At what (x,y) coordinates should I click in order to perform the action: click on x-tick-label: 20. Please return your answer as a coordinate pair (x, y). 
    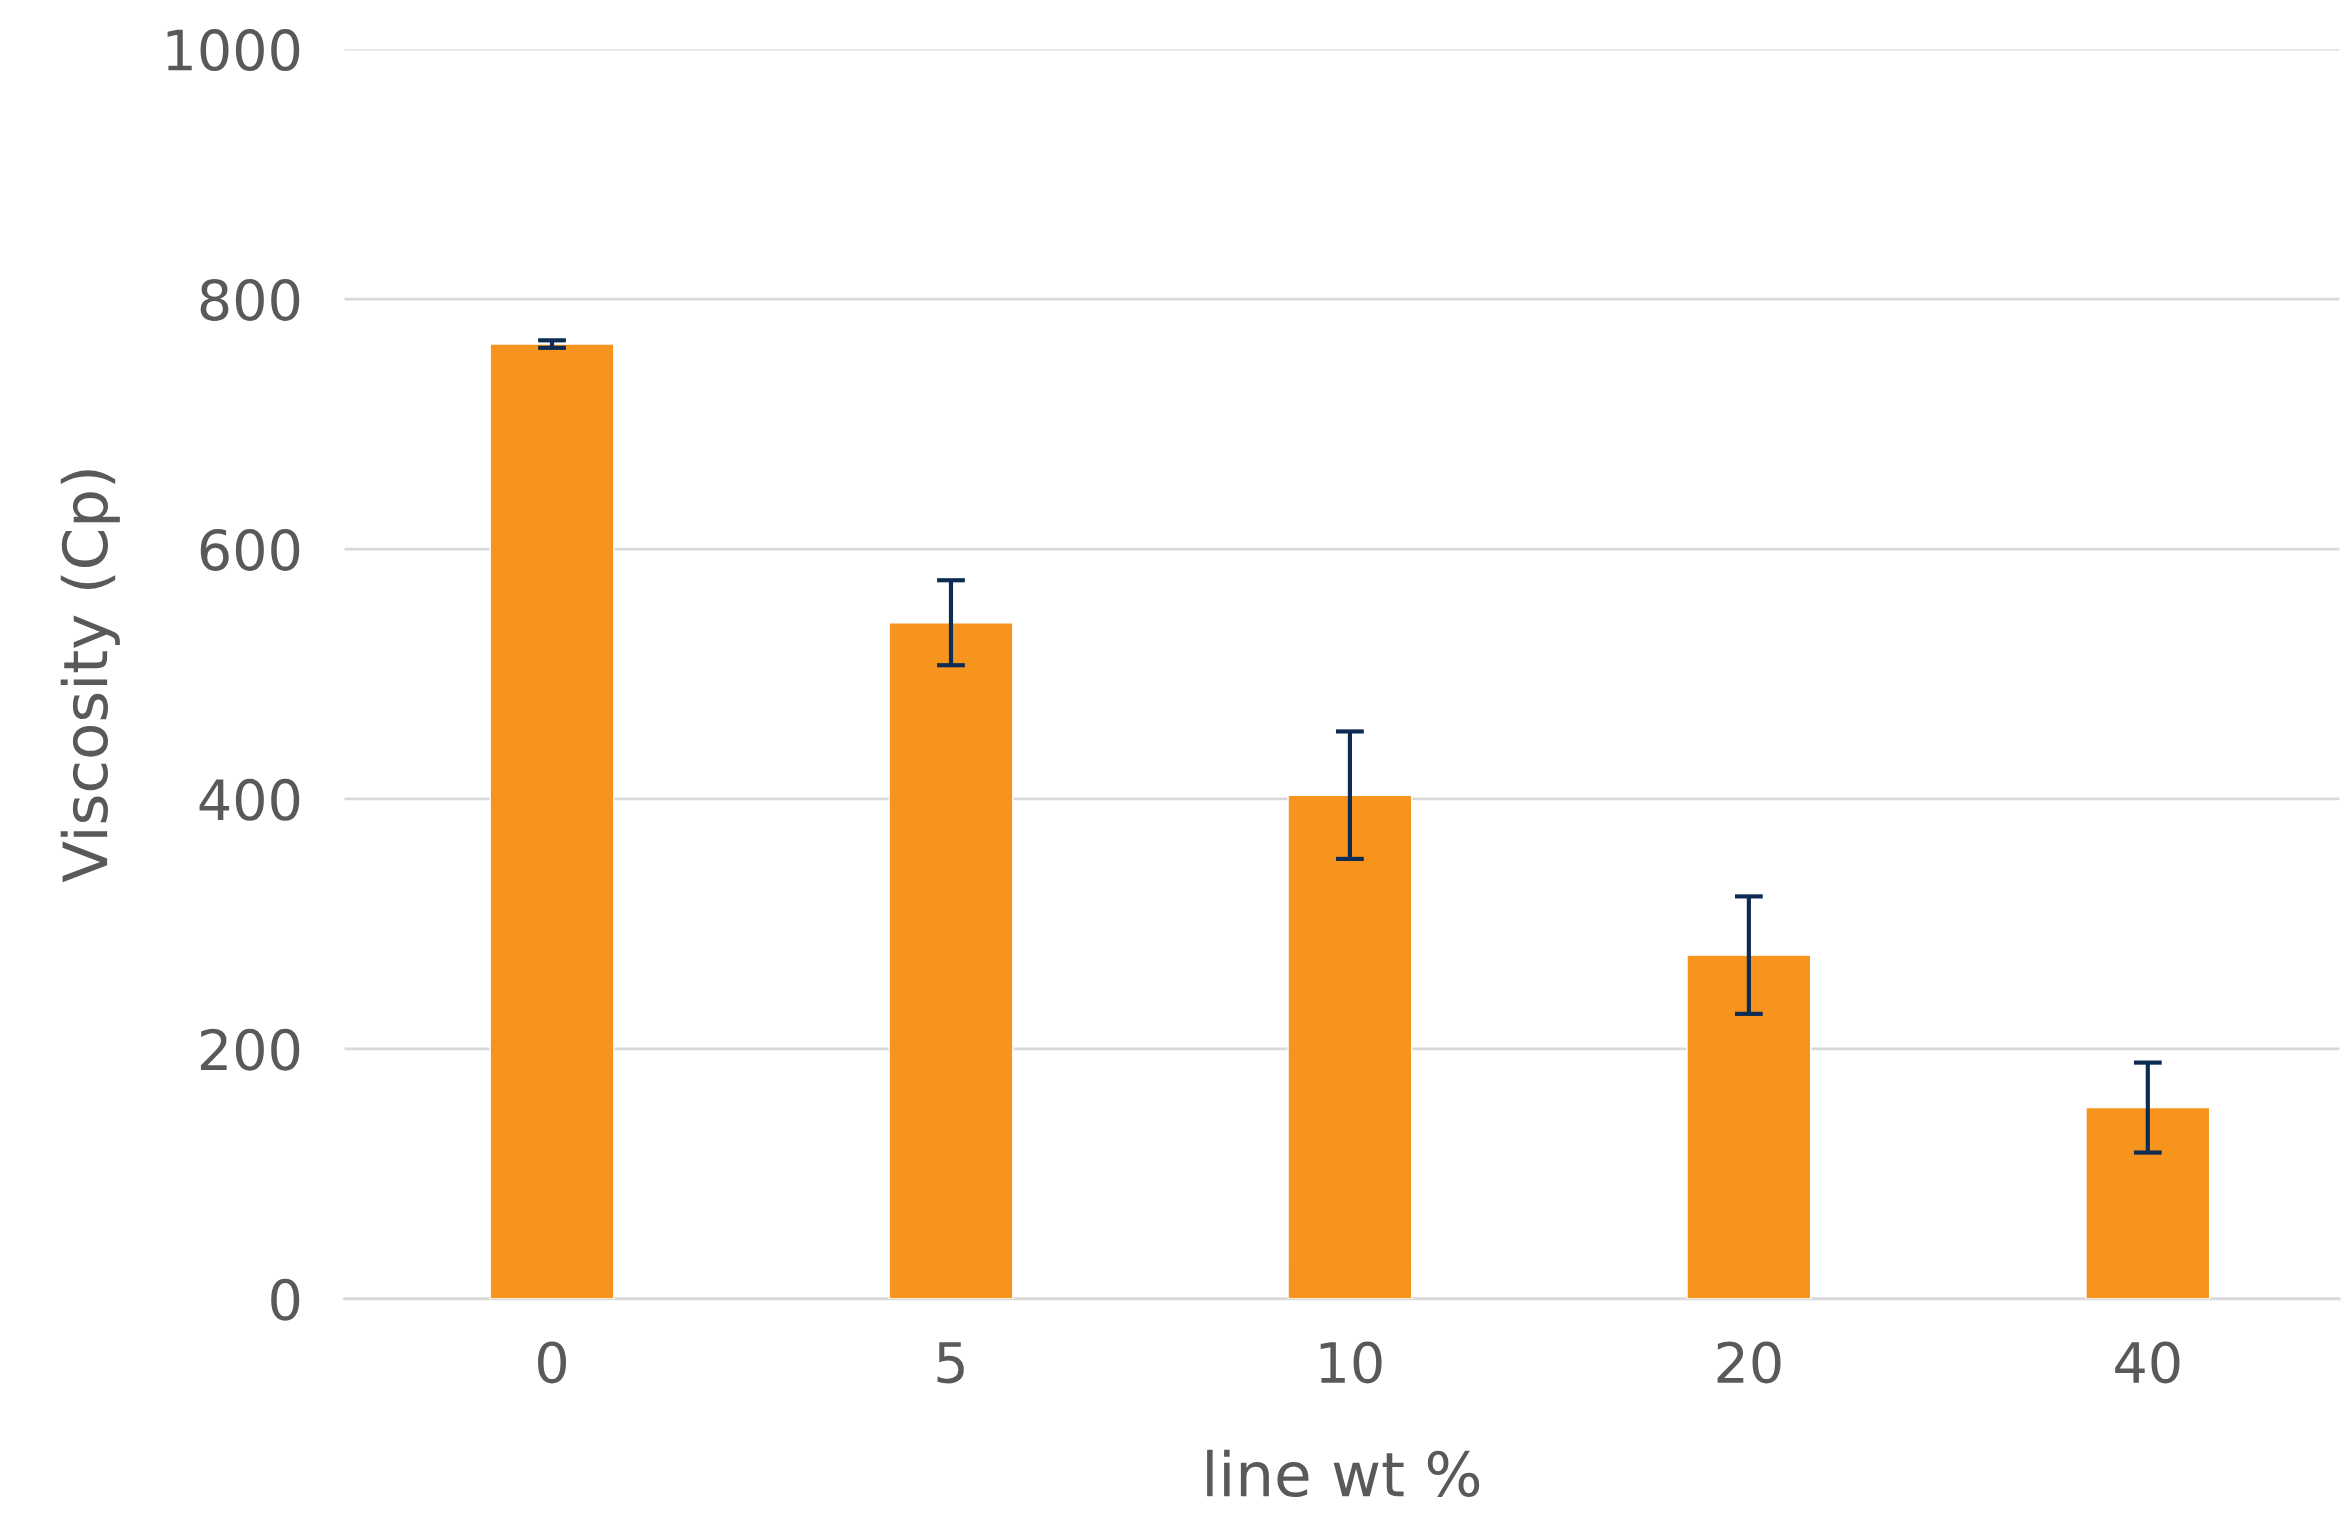
    Looking at the image, I should click on (1749, 1362).